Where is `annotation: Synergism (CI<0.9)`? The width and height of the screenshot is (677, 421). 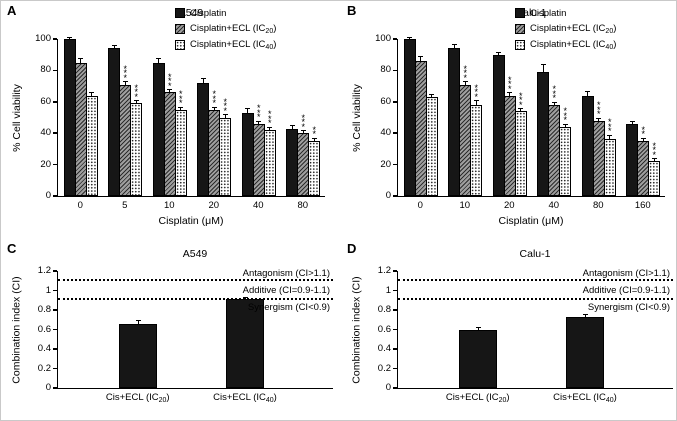
annotation: Synergism (CI<0.9) is located at coordinates (628, 308).